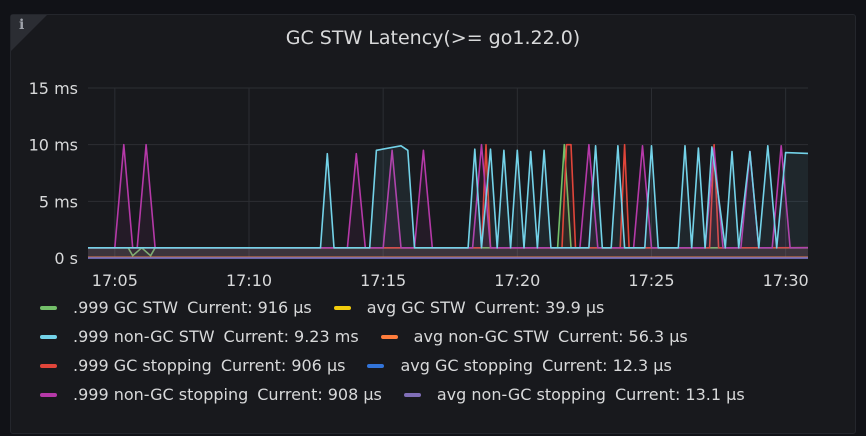 This screenshot has height=436, width=866. I want to click on x-tick-label: 17:10, so click(249, 280).